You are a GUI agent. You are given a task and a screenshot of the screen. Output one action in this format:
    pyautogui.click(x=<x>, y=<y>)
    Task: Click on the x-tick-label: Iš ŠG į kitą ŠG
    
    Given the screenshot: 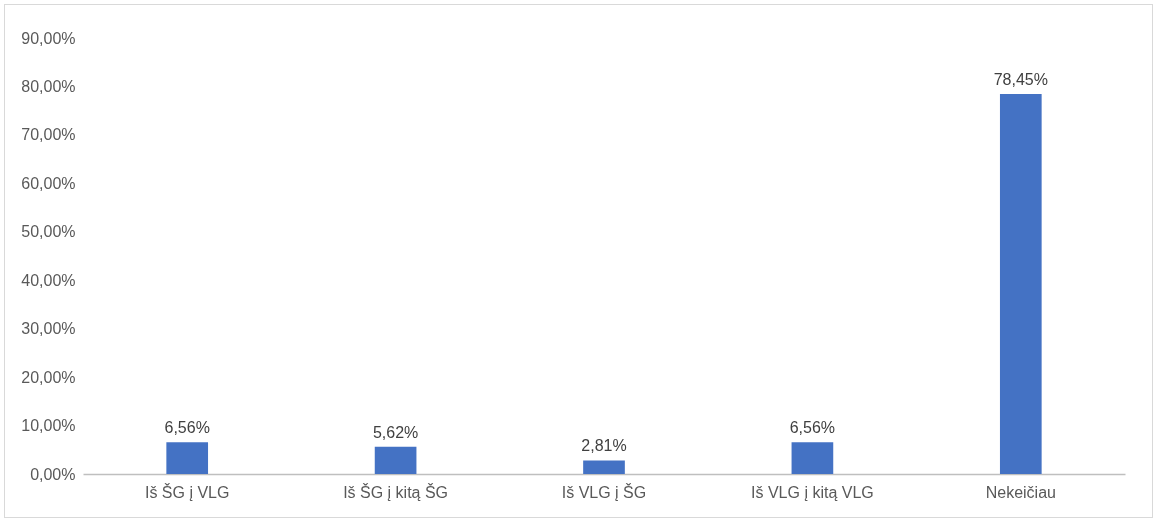 What is the action you would take?
    pyautogui.click(x=396, y=491)
    